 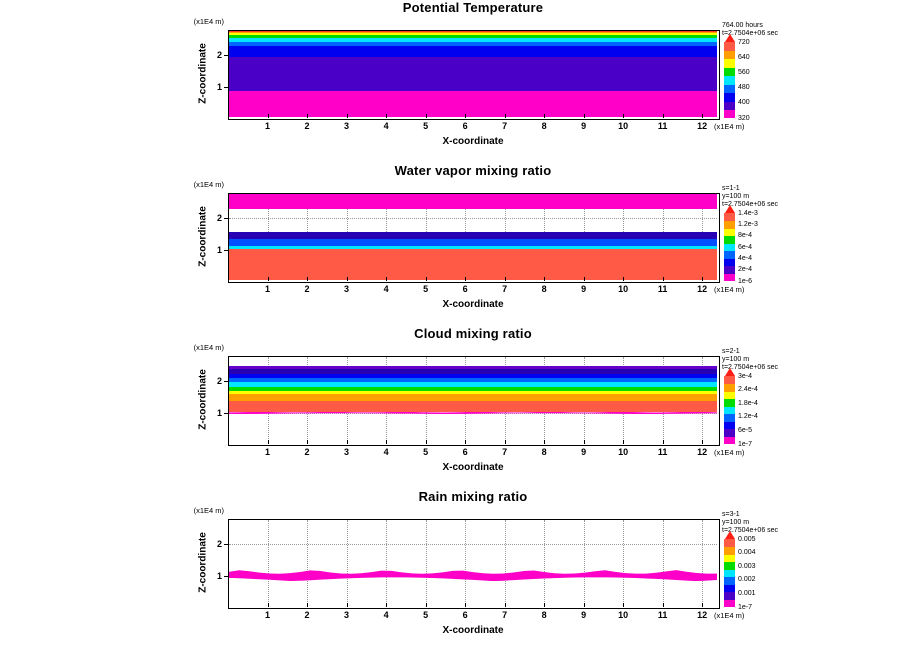 What do you see at coordinates (744, 42) in the screenshot?
I see `colorbar-tick-label: 720` at bounding box center [744, 42].